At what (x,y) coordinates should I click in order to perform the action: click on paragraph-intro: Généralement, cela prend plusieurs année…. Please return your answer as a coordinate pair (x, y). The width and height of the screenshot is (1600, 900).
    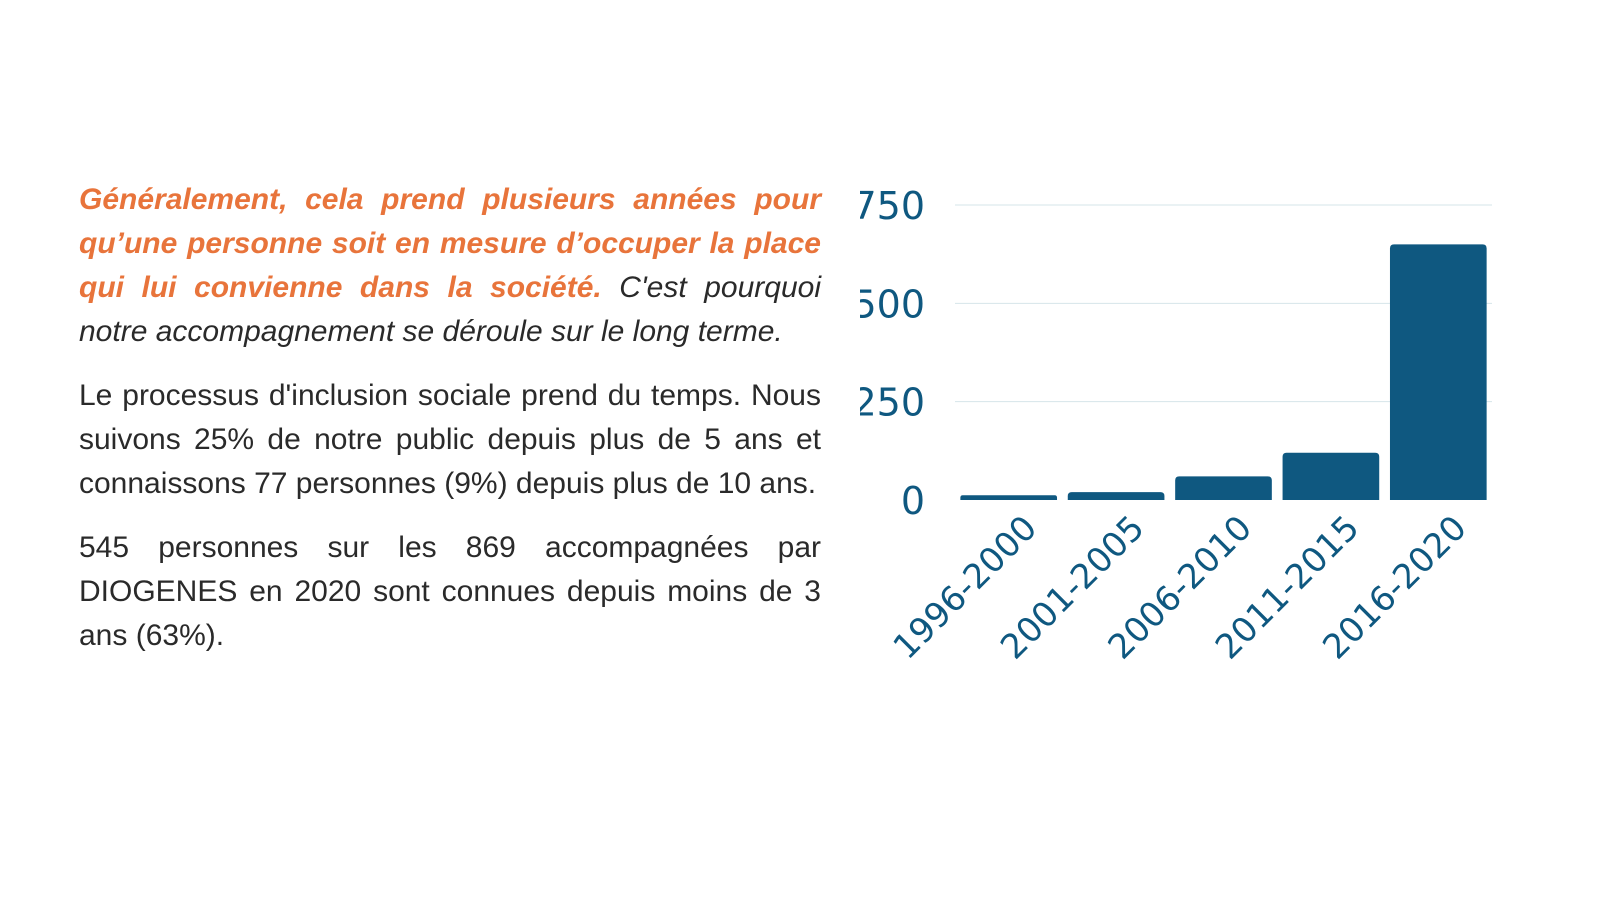
    Looking at the image, I should click on (450, 266).